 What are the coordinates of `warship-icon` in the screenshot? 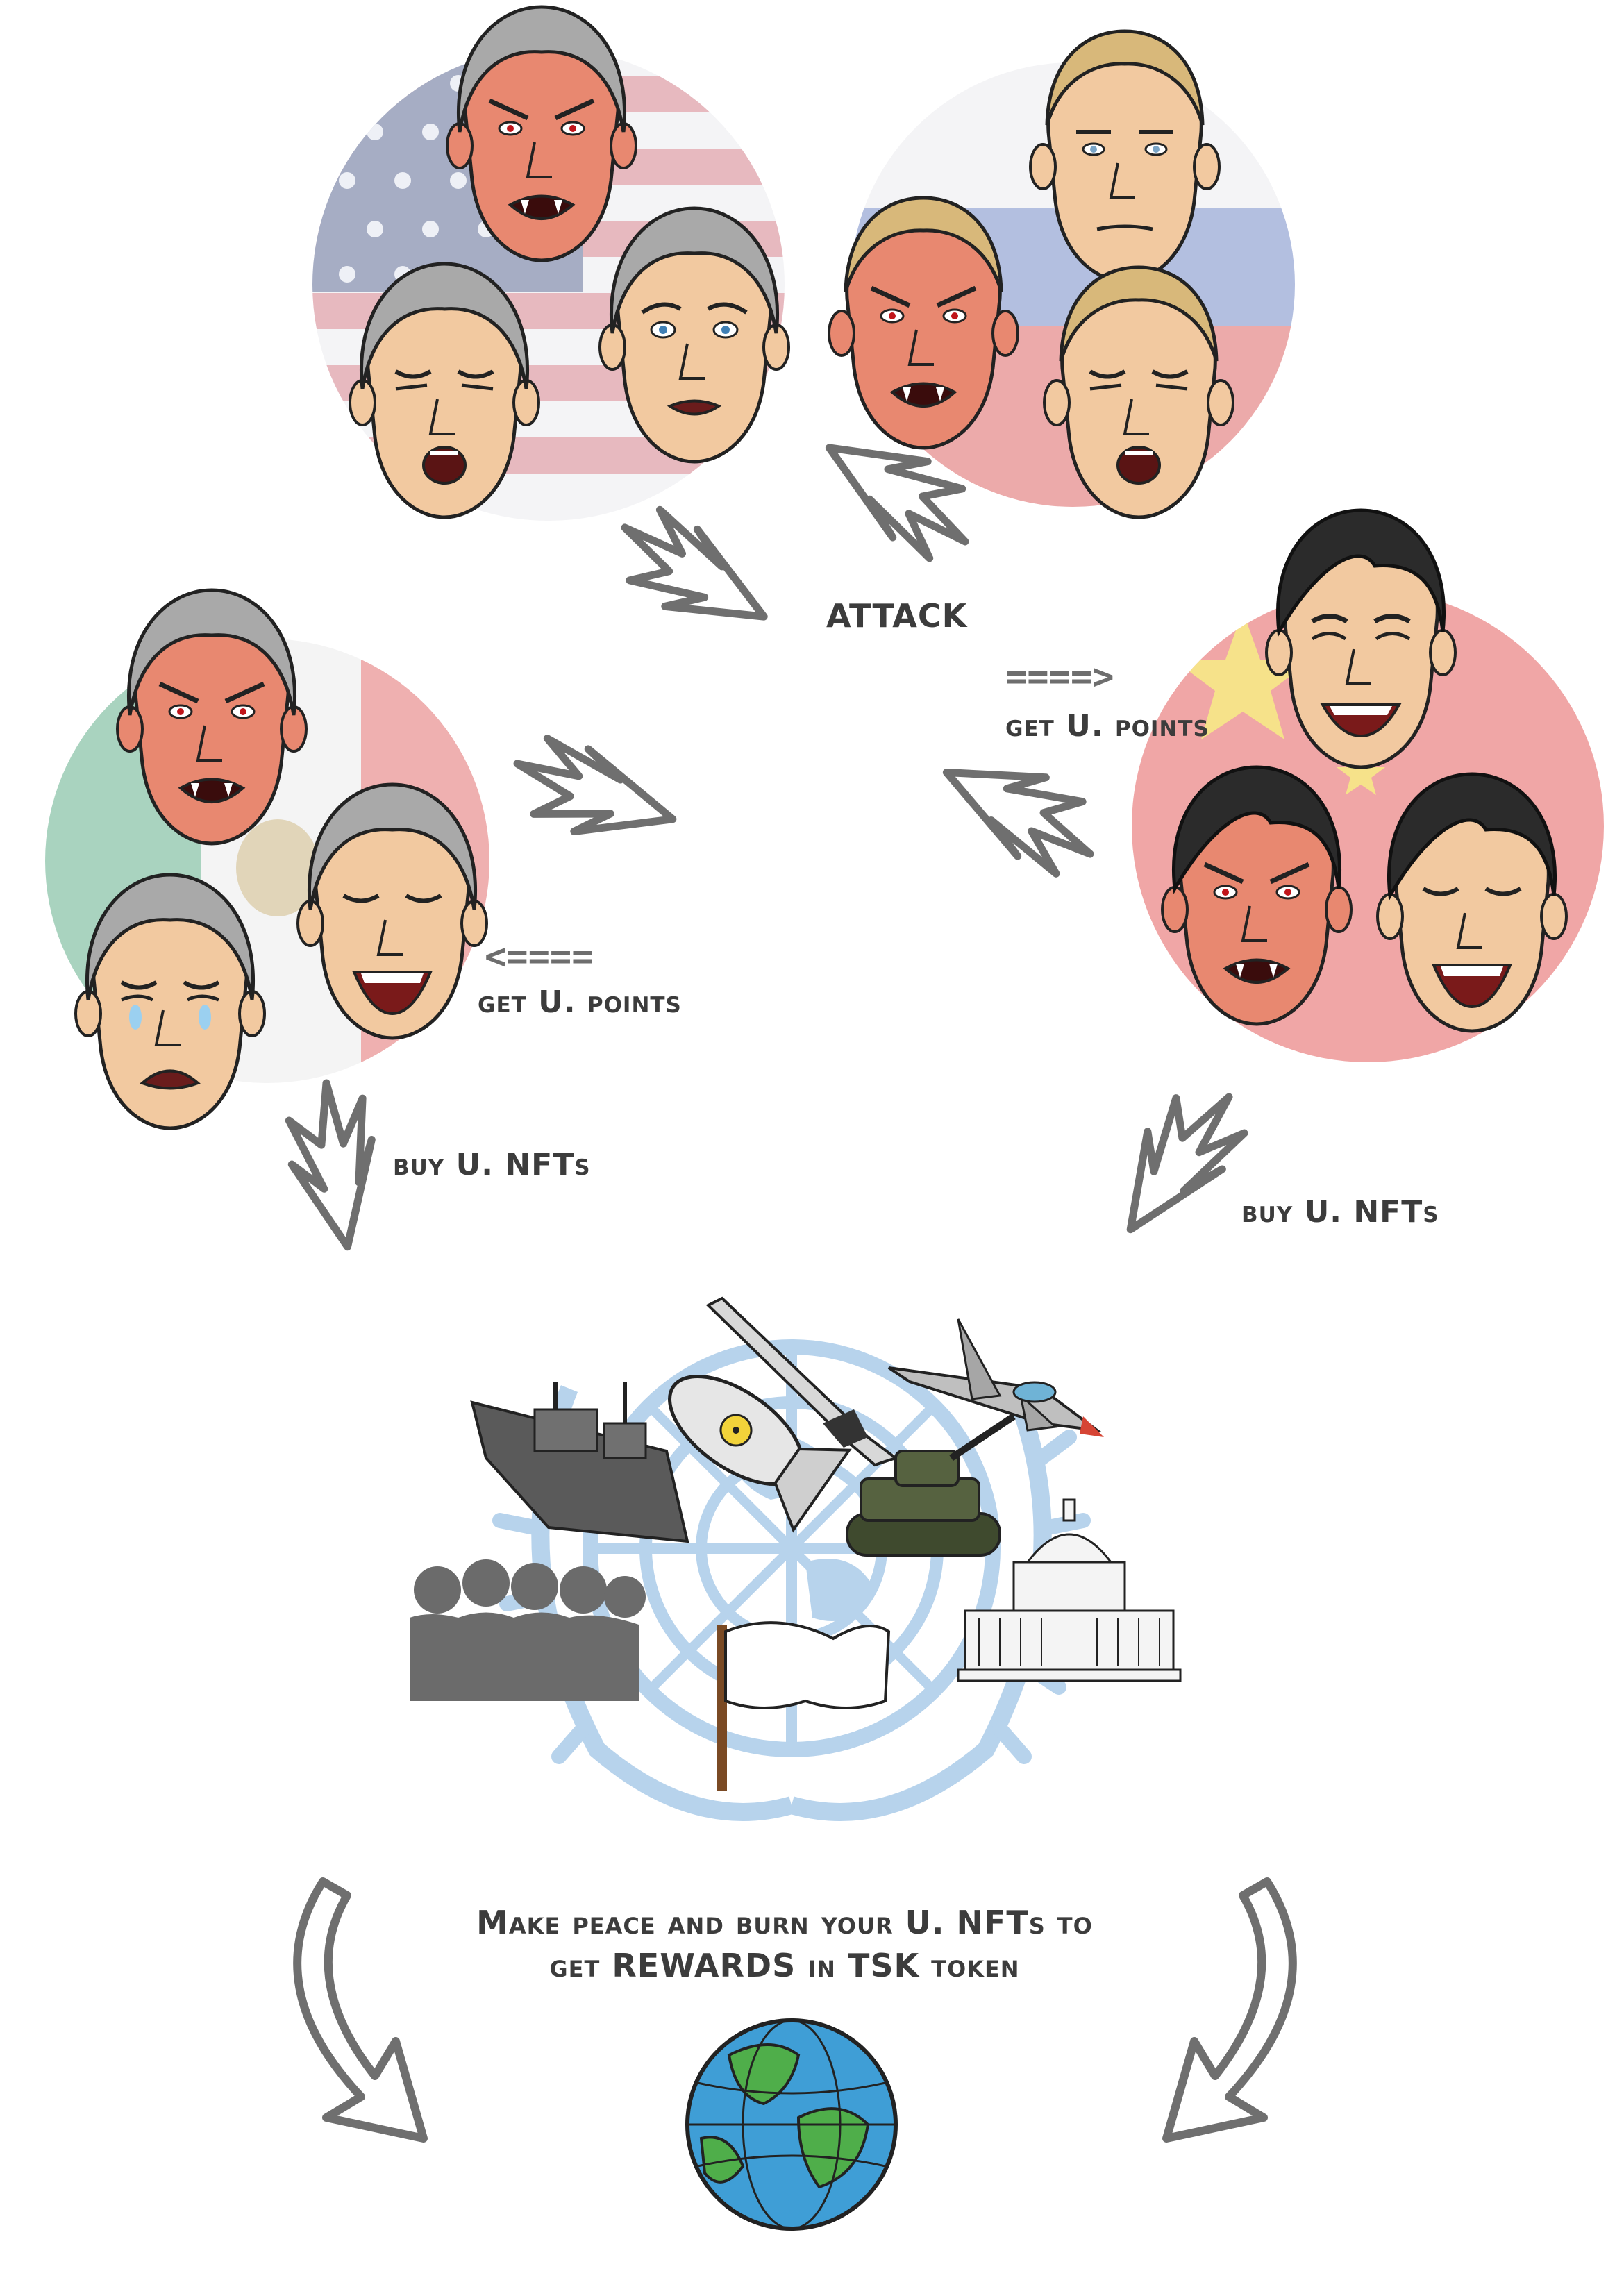 It's located at (579, 1462).